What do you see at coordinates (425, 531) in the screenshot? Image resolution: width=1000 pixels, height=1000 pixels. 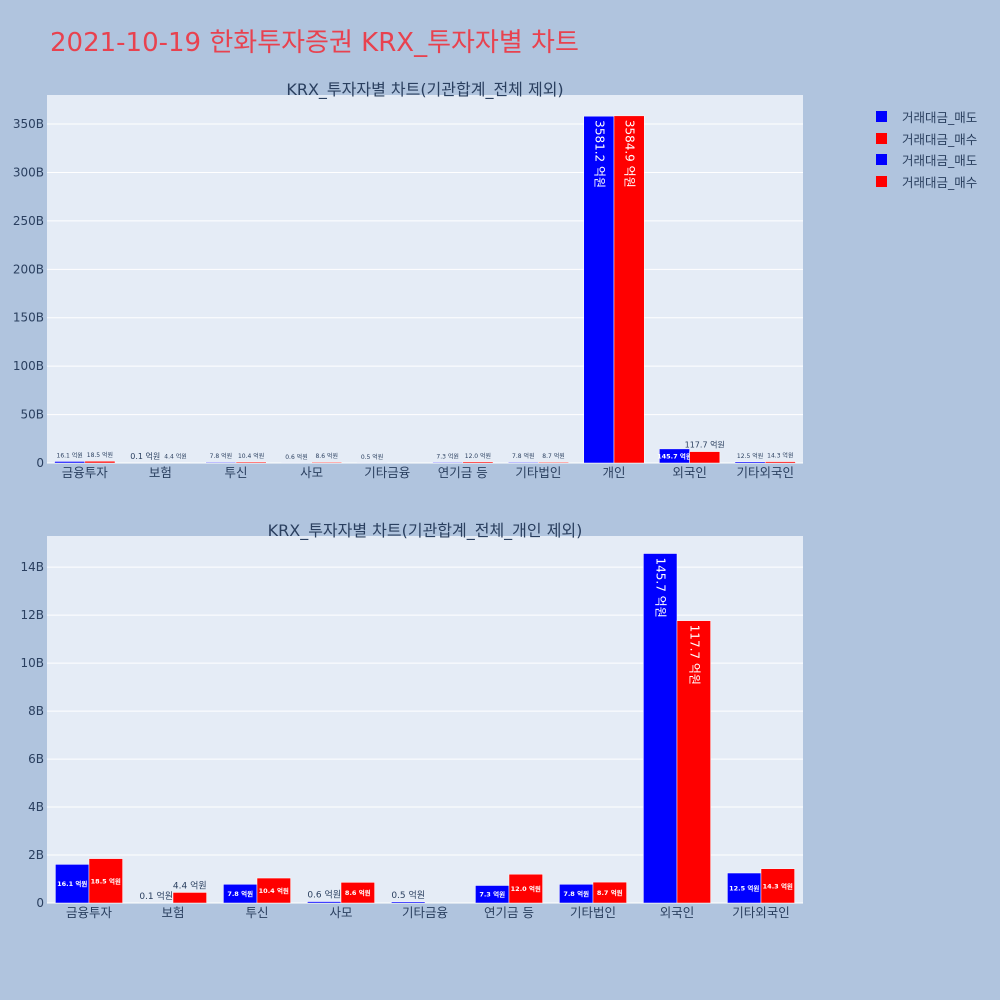 I see `chart-title: KRX_투자자별 차트(기관합계_전체_개인 제외)` at bounding box center [425, 531].